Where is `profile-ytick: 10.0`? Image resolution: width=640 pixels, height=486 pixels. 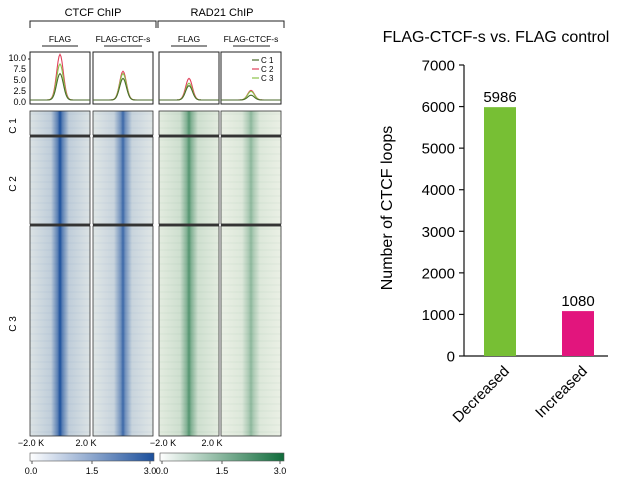
profile-ytick: 10.0 is located at coordinates (17, 58).